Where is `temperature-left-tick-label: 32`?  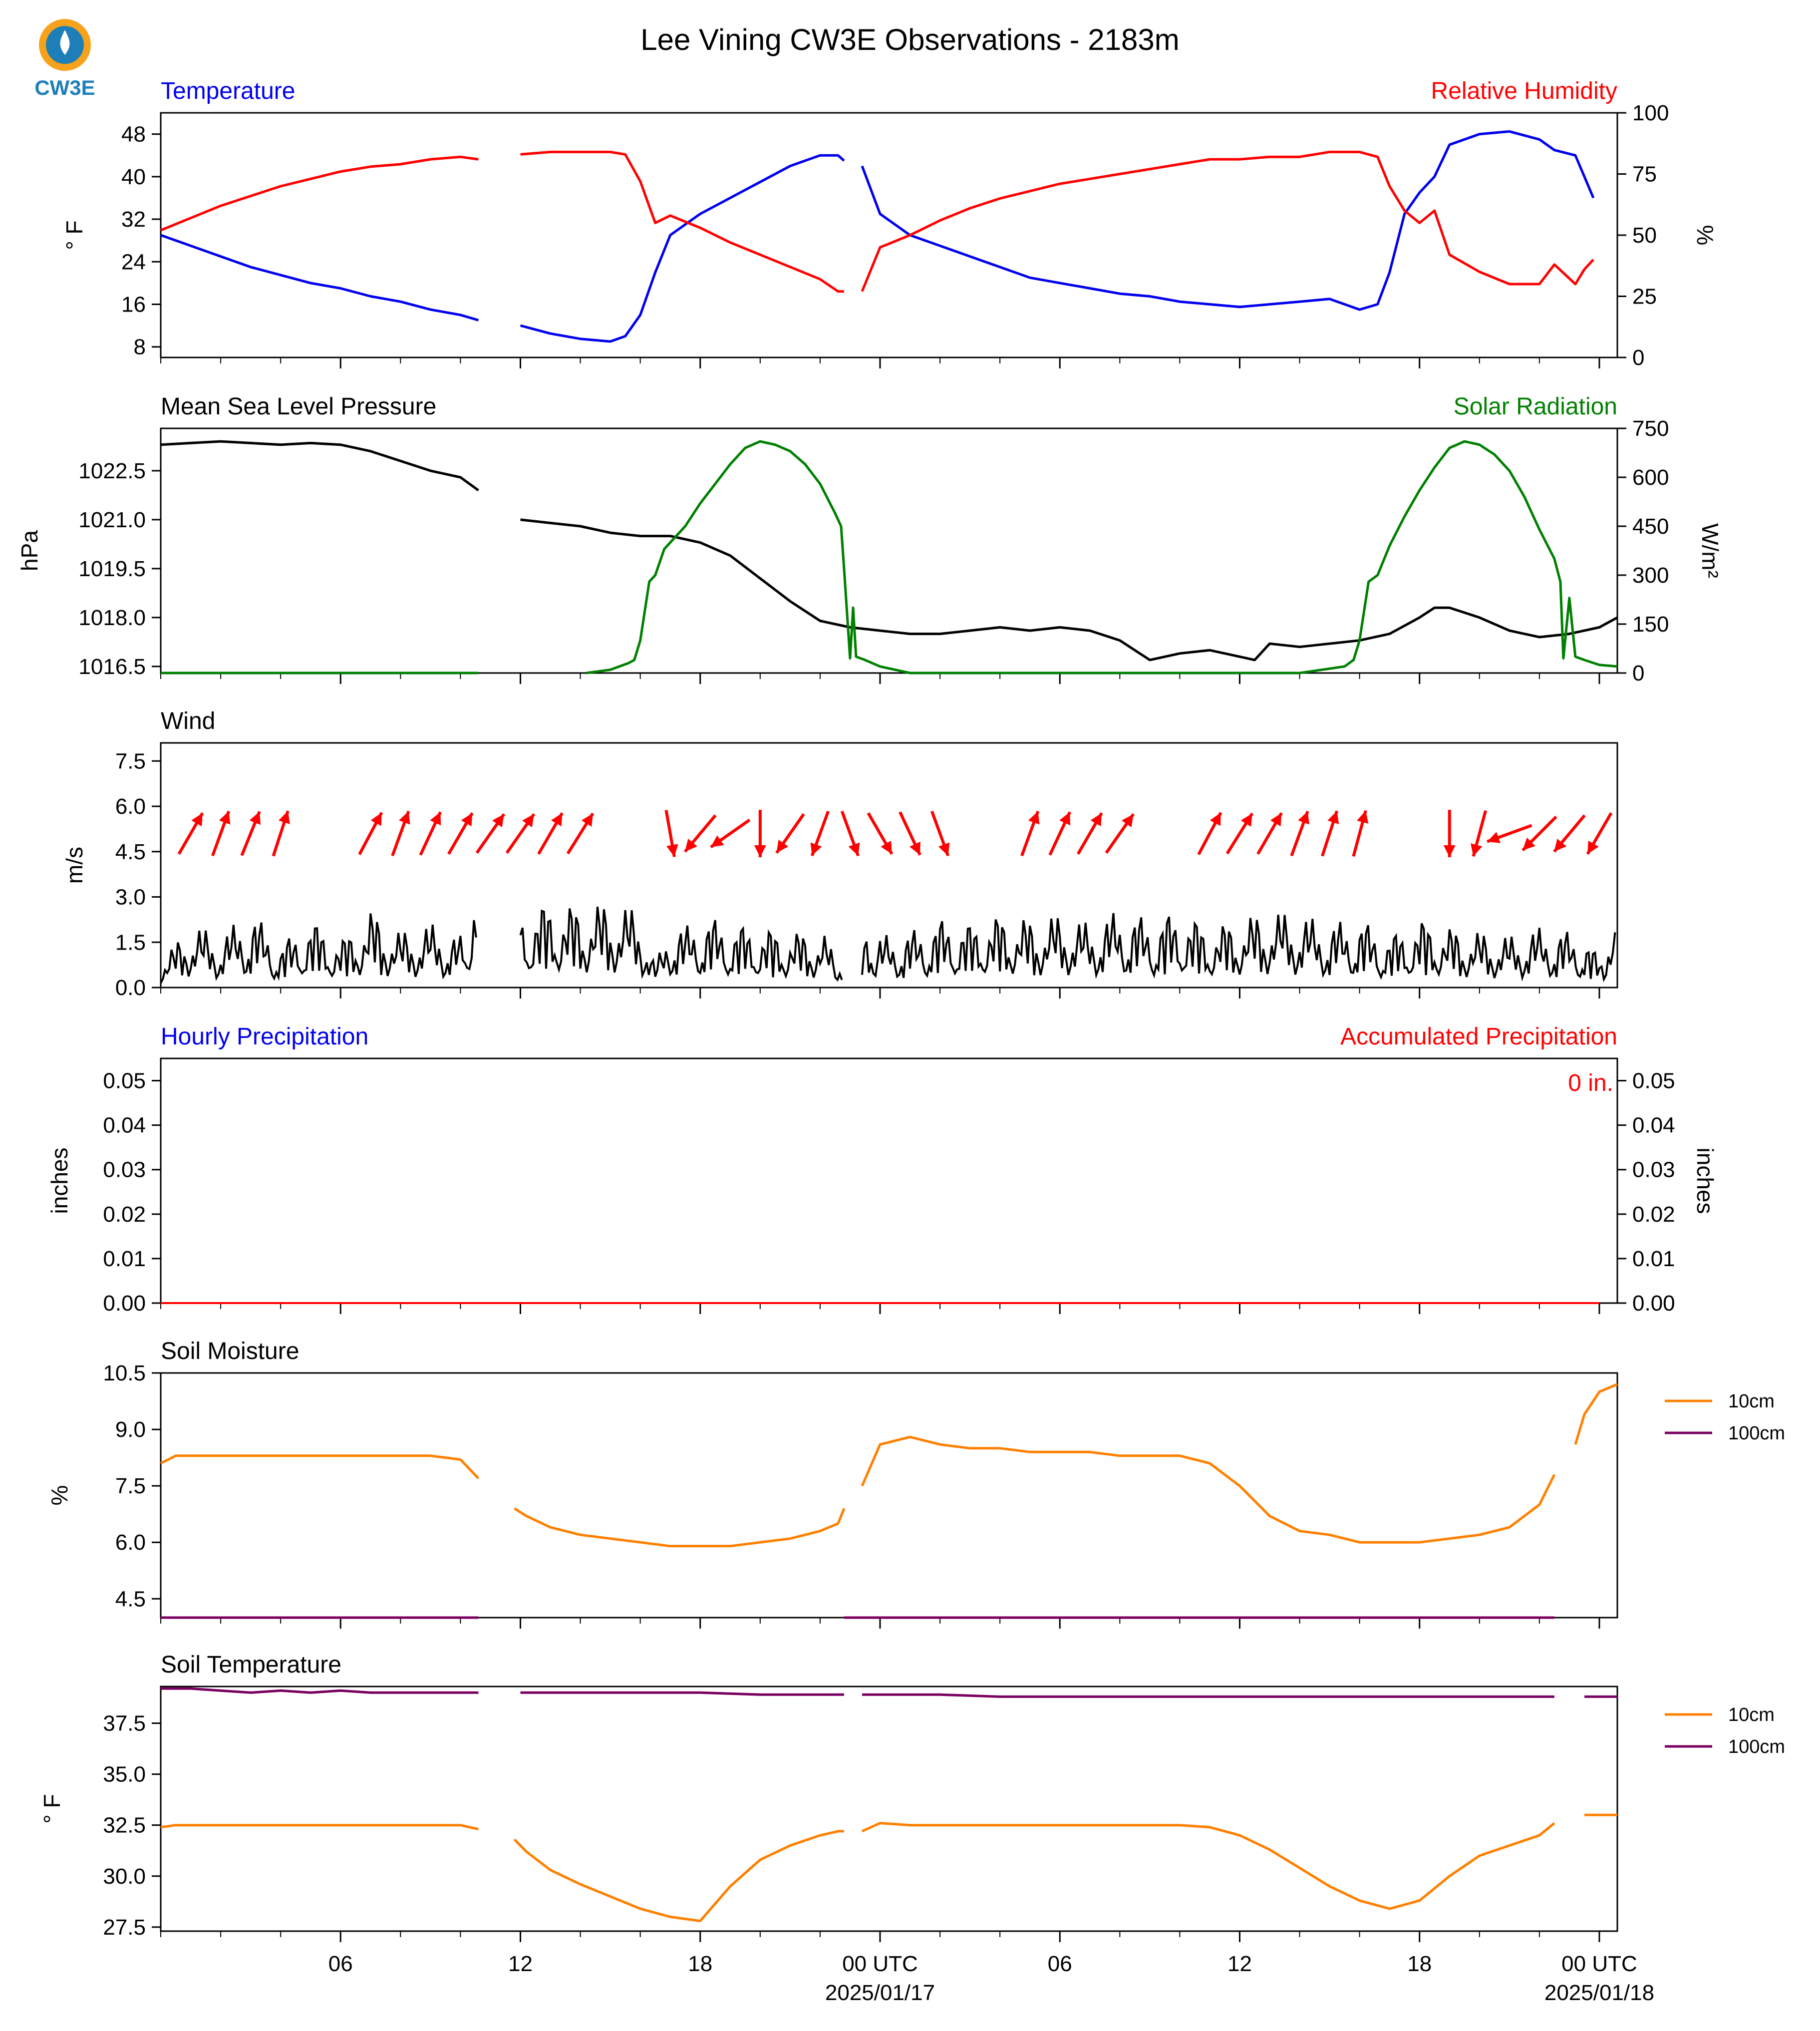 temperature-left-tick-label: 32 is located at coordinates (133, 220).